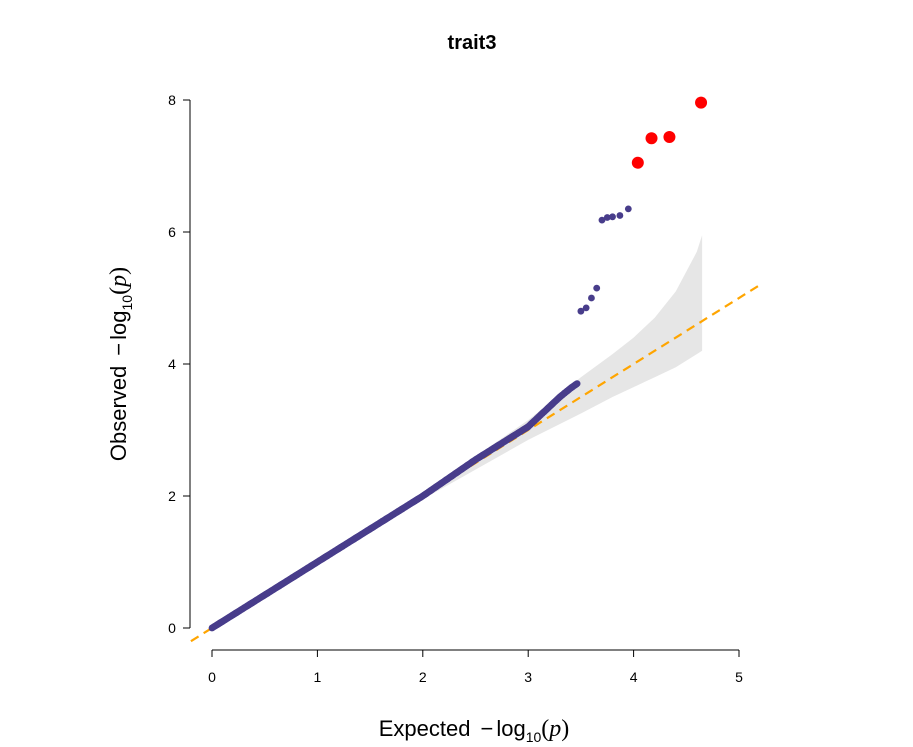 The image size is (913, 747). I want to click on y-tick-label: 8, so click(172, 100).